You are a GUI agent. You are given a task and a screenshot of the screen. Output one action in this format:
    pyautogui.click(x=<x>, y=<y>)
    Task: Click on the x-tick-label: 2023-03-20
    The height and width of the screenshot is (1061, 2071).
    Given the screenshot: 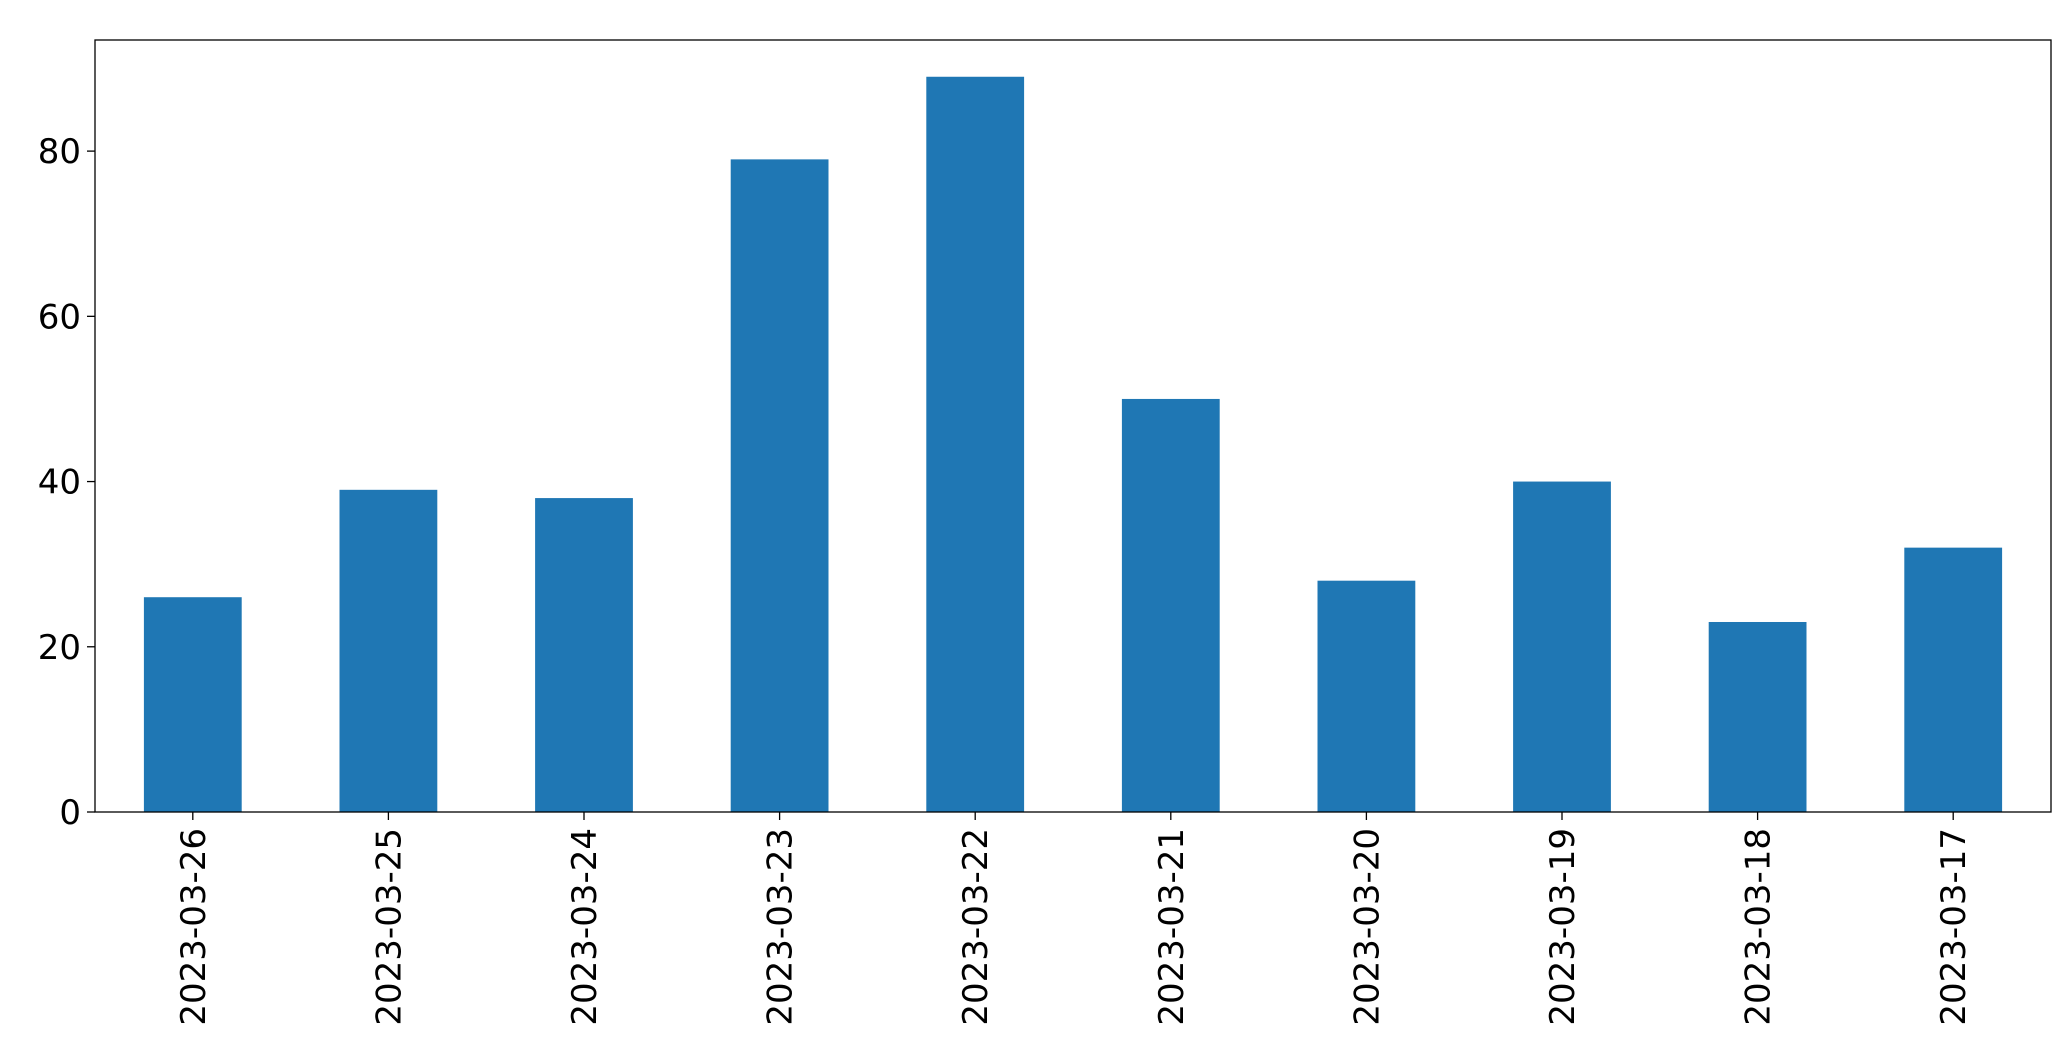 What is the action you would take?
    pyautogui.click(x=1367, y=927)
    